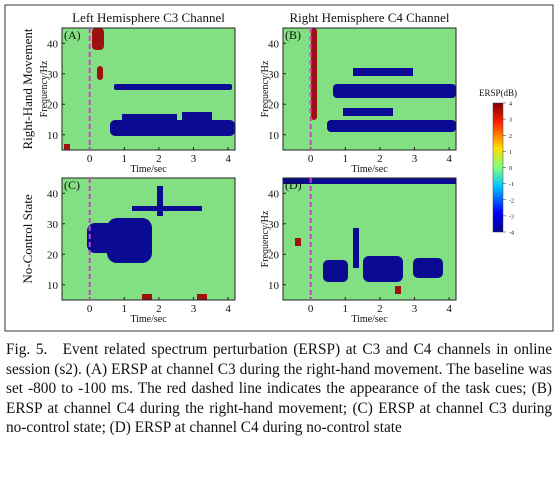  I want to click on row-label: No-Control State, so click(27, 238).